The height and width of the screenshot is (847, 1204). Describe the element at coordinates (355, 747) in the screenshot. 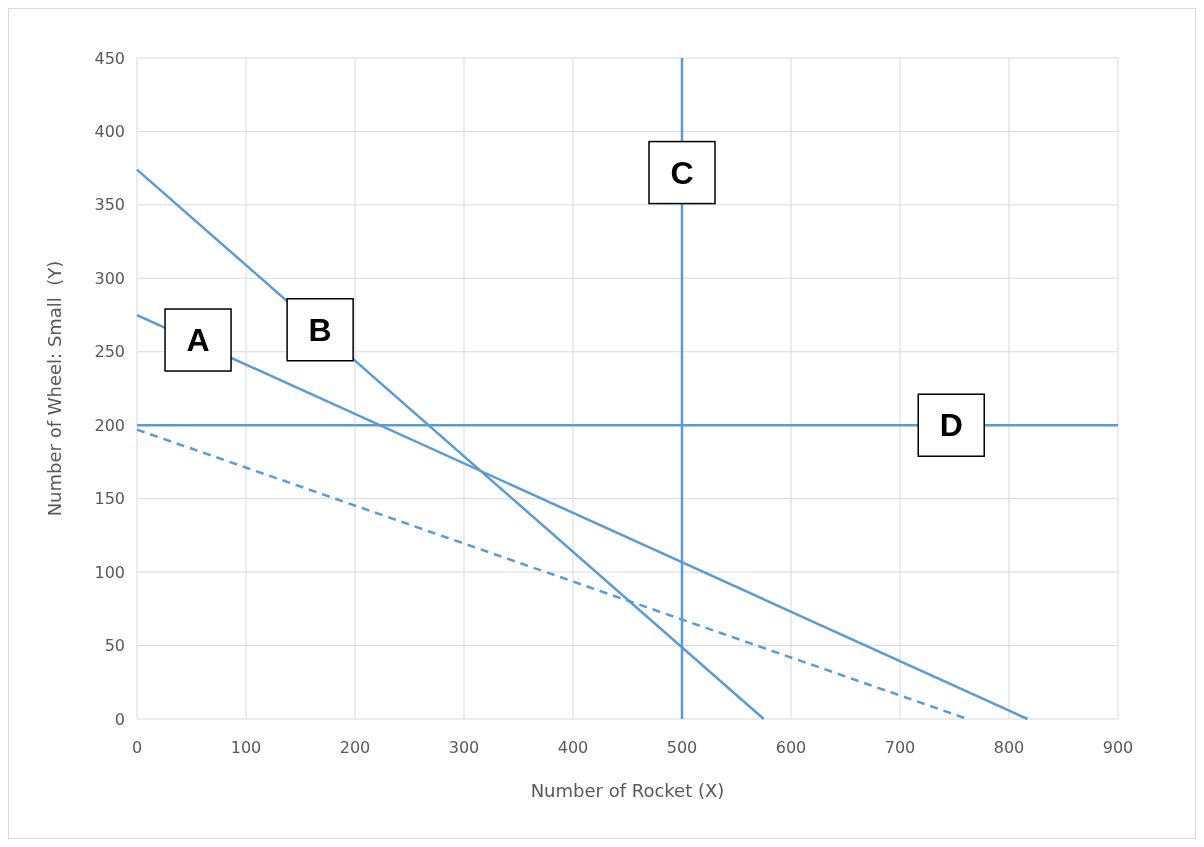

I see `x-tick-label: 200` at that location.